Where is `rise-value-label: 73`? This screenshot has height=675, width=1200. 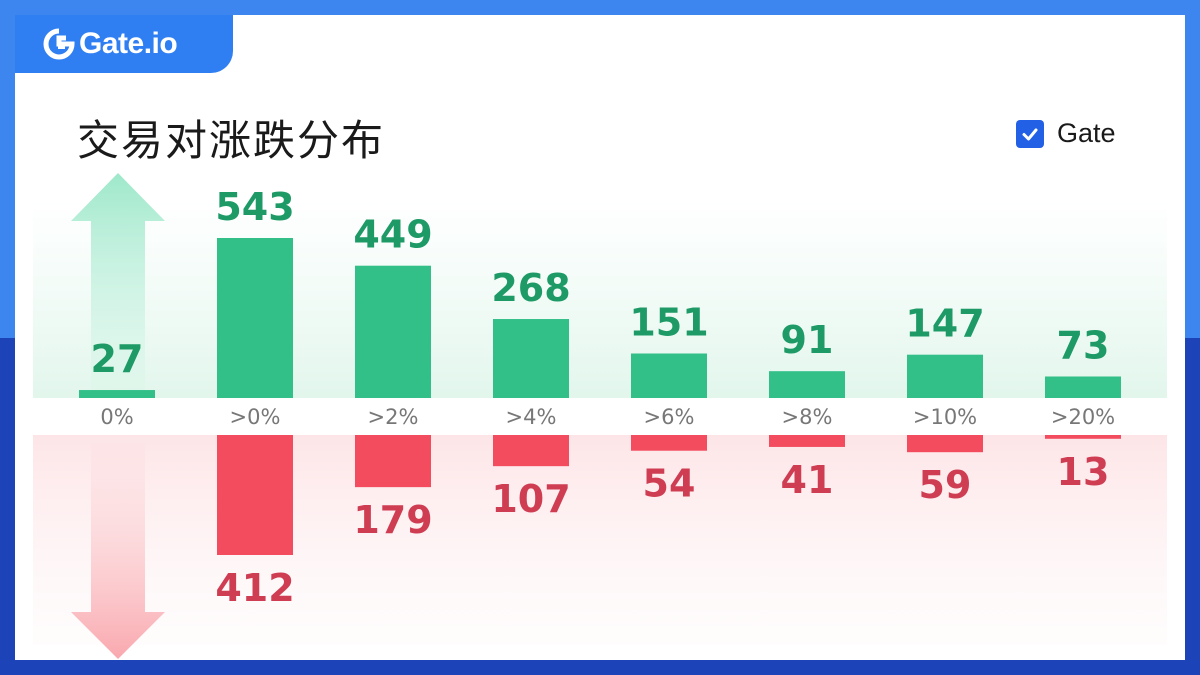
rise-value-label: 73 is located at coordinates (1083, 345).